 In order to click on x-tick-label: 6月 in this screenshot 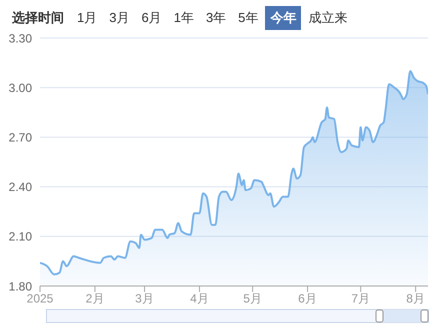, I will do `click(307, 299)`.